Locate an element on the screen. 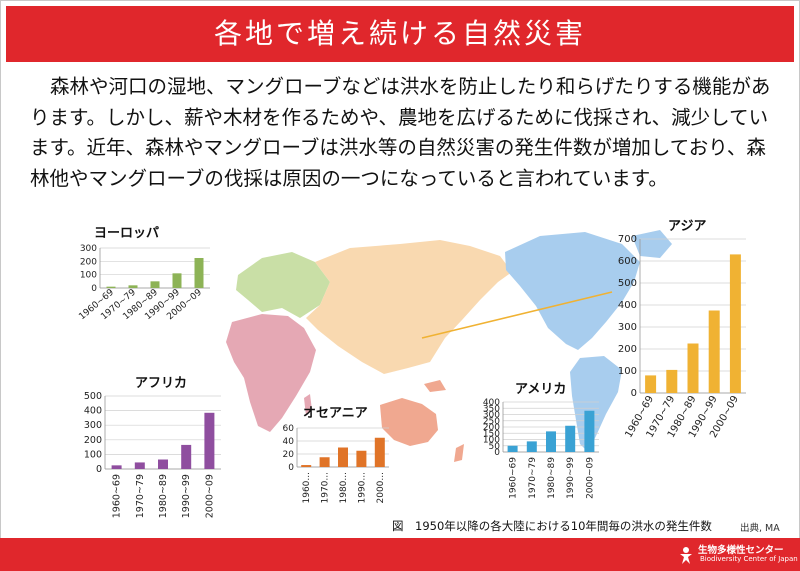  chart-title: ヨーロッパ is located at coordinates (127, 233).